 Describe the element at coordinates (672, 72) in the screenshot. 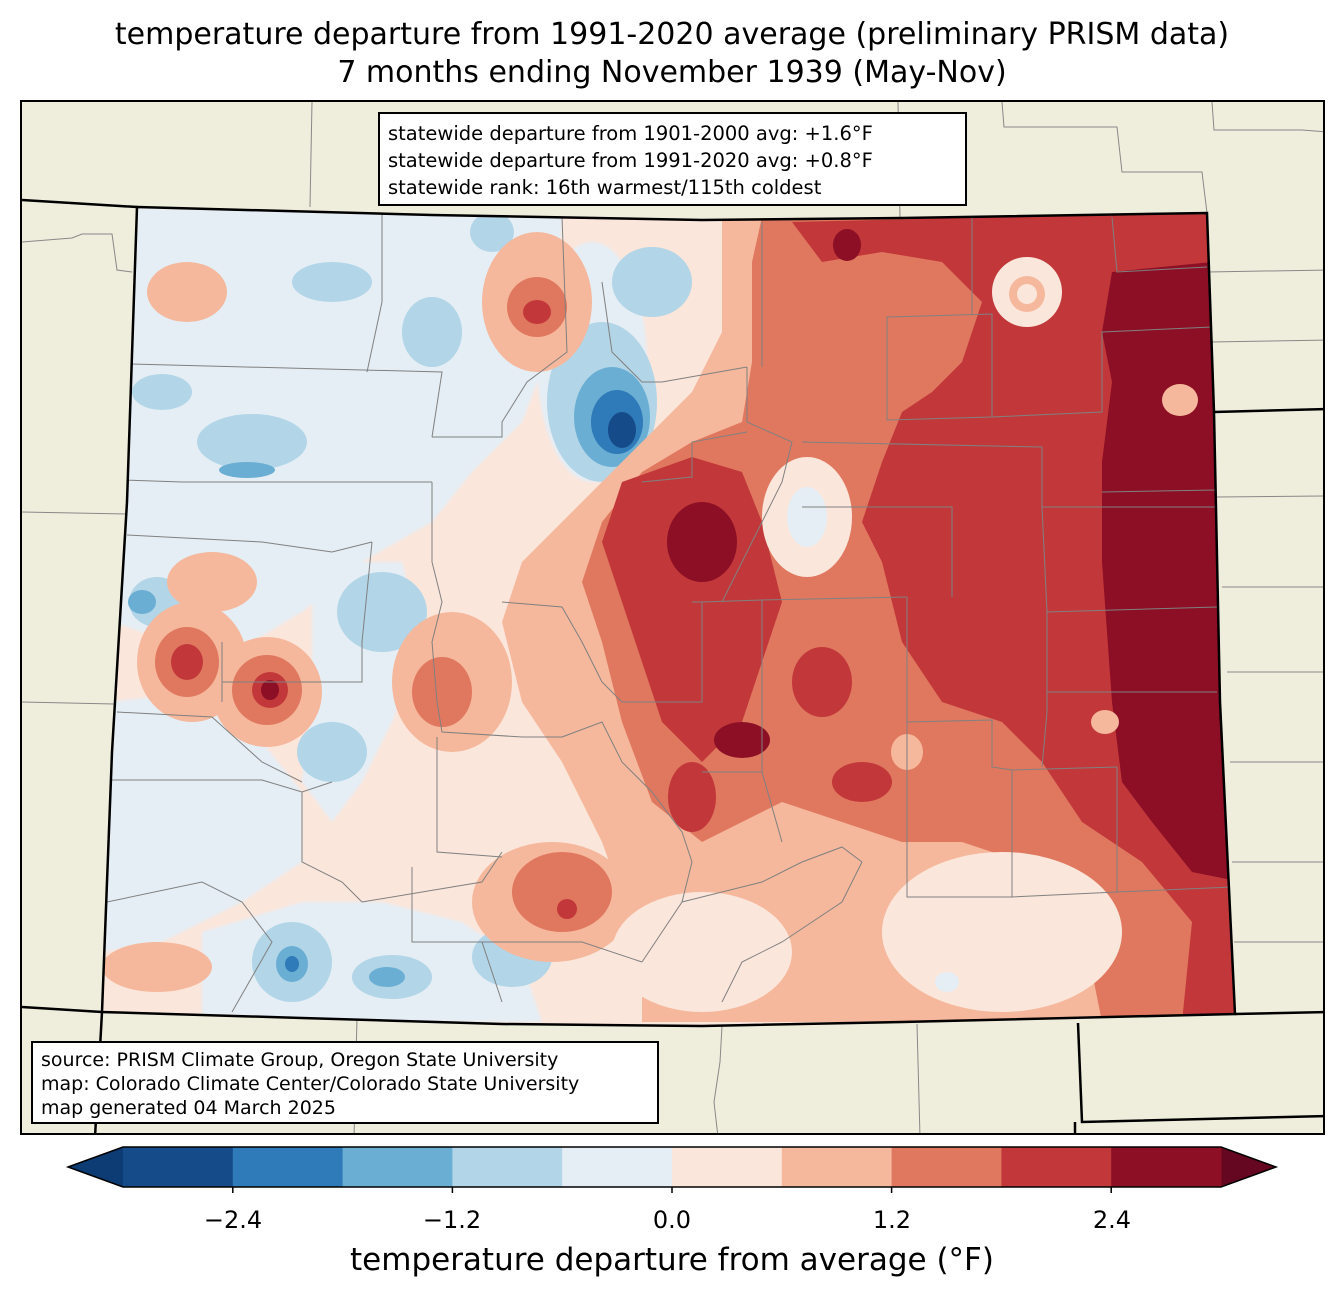

I see `map-subtitle: 7 months ending November 1939 (May-Nov)` at that location.